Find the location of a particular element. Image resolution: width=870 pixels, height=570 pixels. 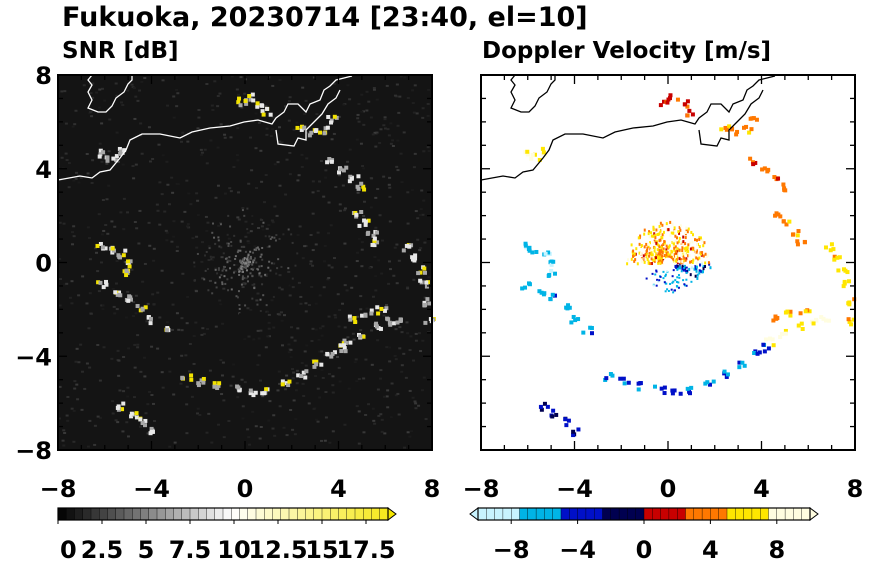

snr-colorbar-extend-max is located at coordinates (392, 514).